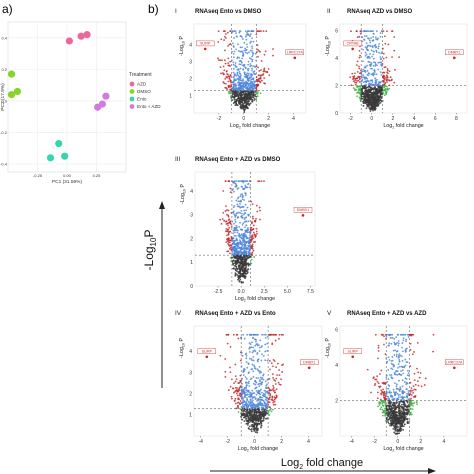  What do you see at coordinates (336, 401) in the screenshot?
I see `volcano-ytick-label: 2` at bounding box center [336, 401].